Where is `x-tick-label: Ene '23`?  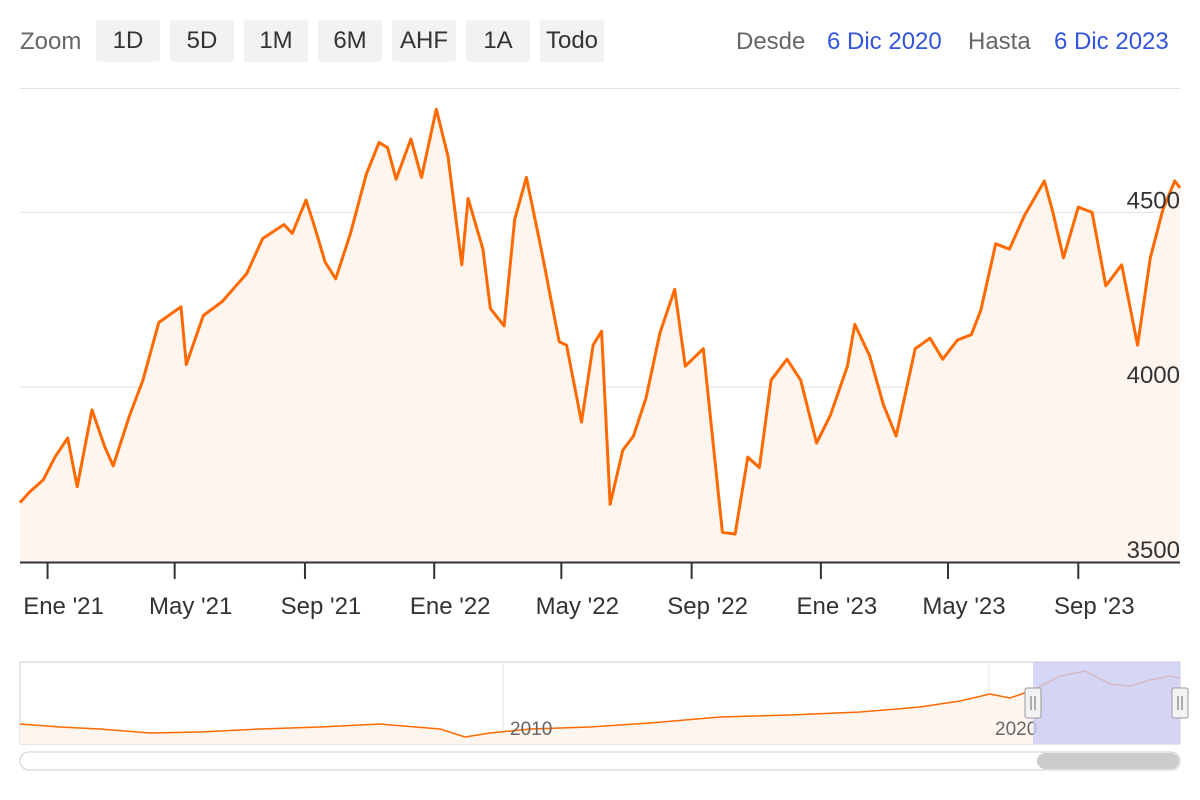
x-tick-label: Ene '23 is located at coordinates (837, 606).